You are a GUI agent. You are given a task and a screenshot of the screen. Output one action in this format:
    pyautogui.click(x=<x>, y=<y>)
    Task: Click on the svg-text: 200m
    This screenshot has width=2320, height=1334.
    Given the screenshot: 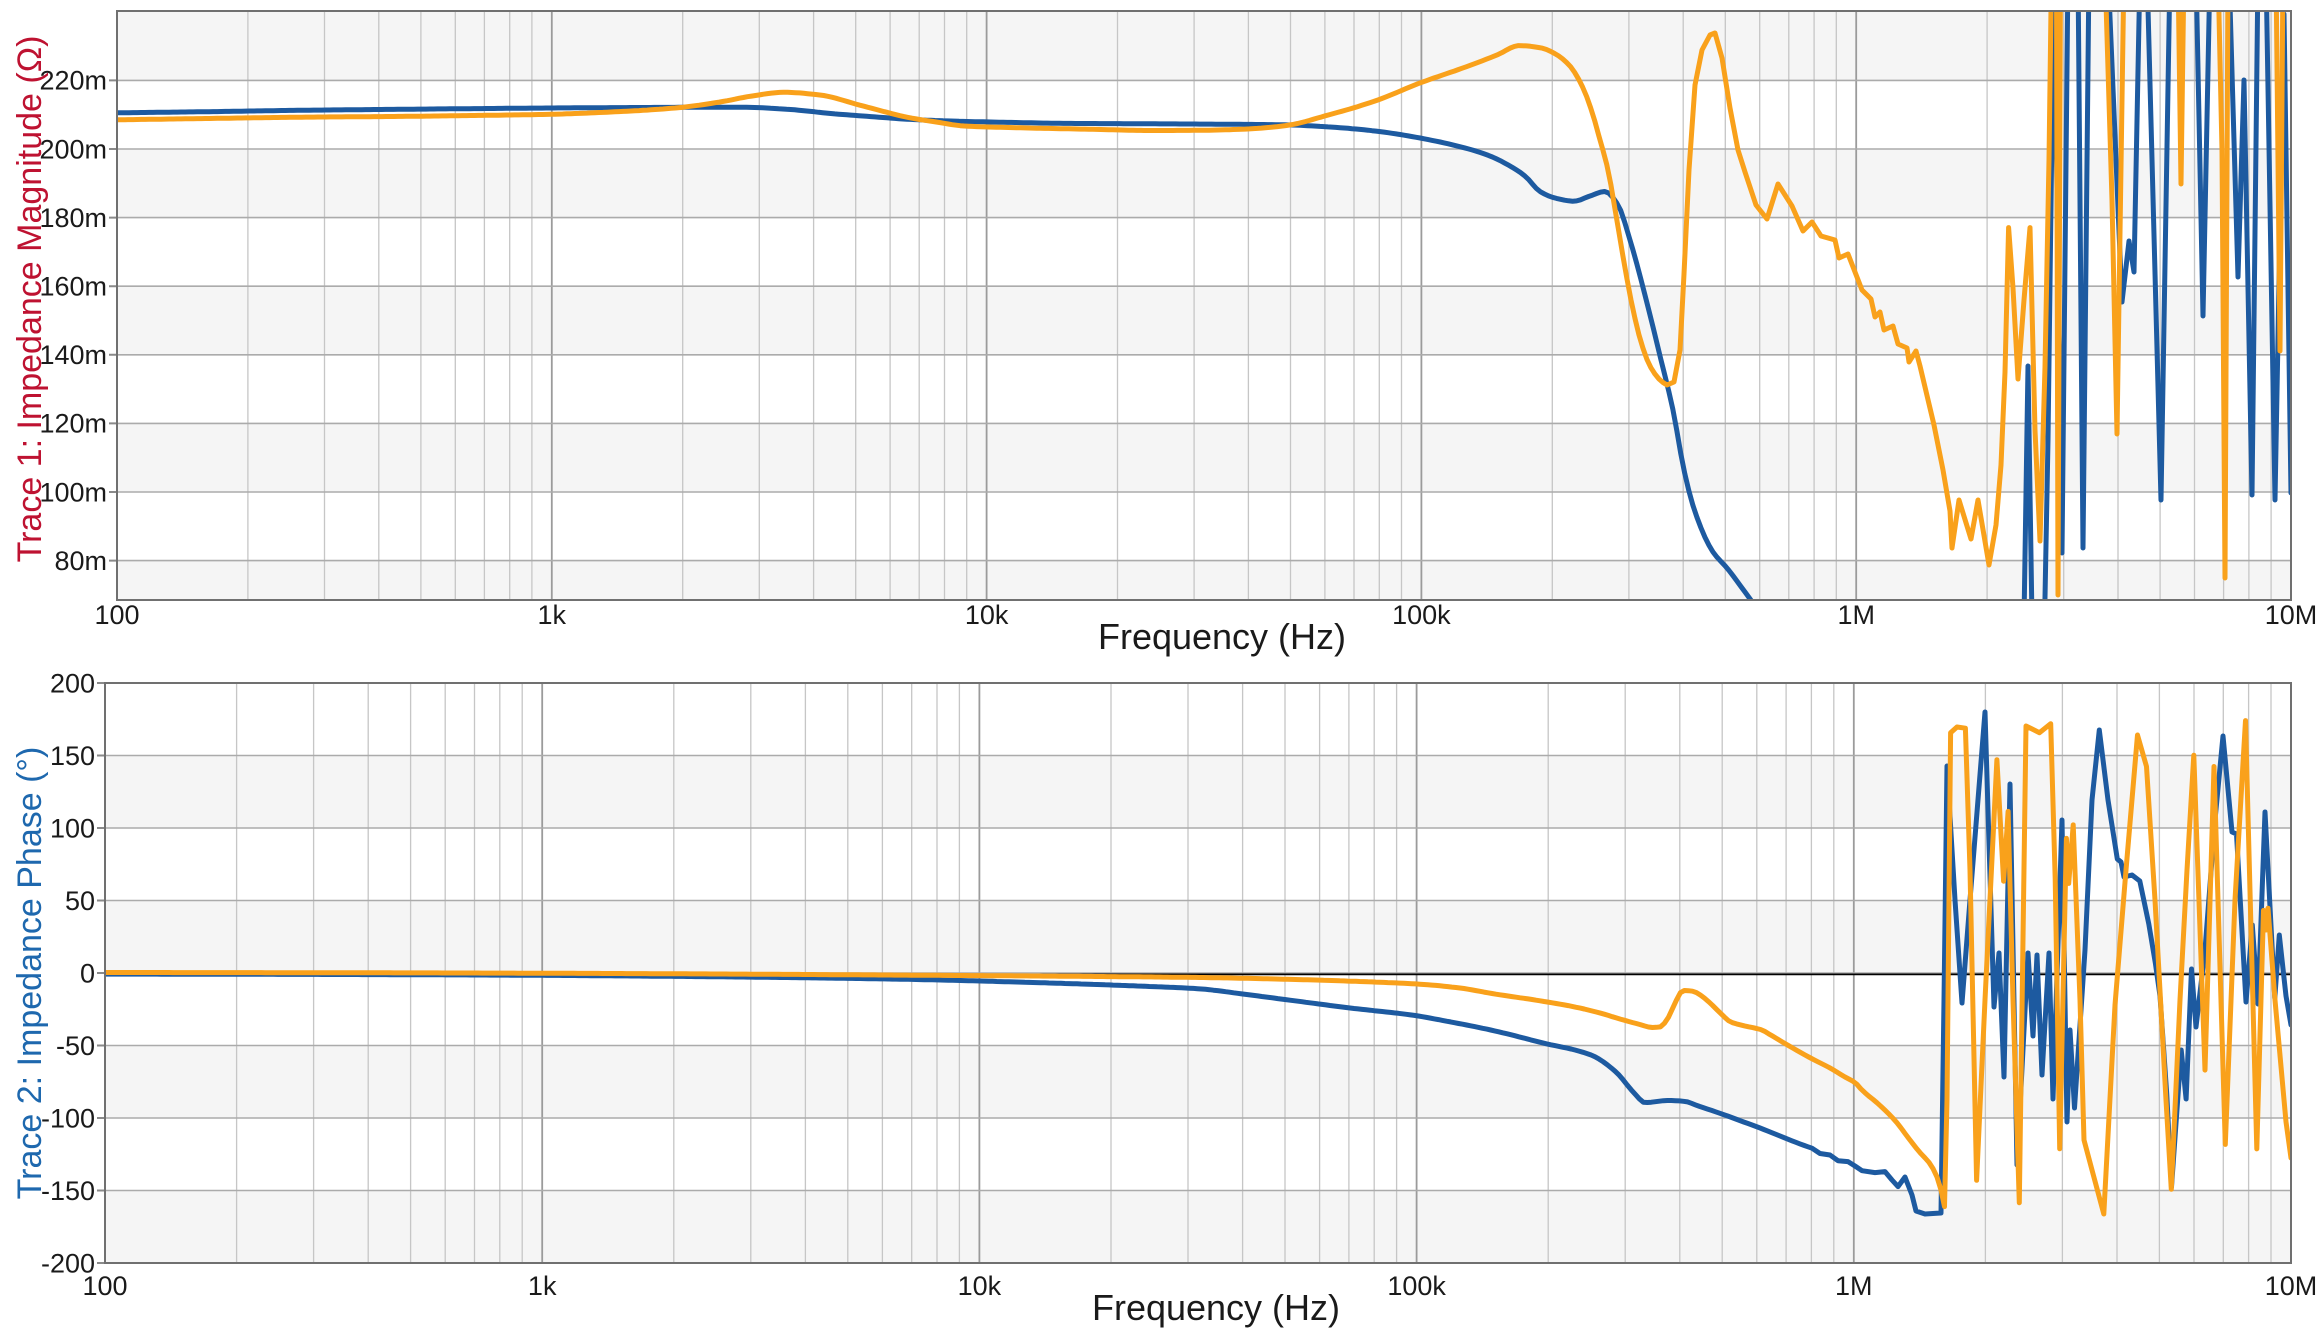 What is the action you would take?
    pyautogui.click(x=73, y=149)
    